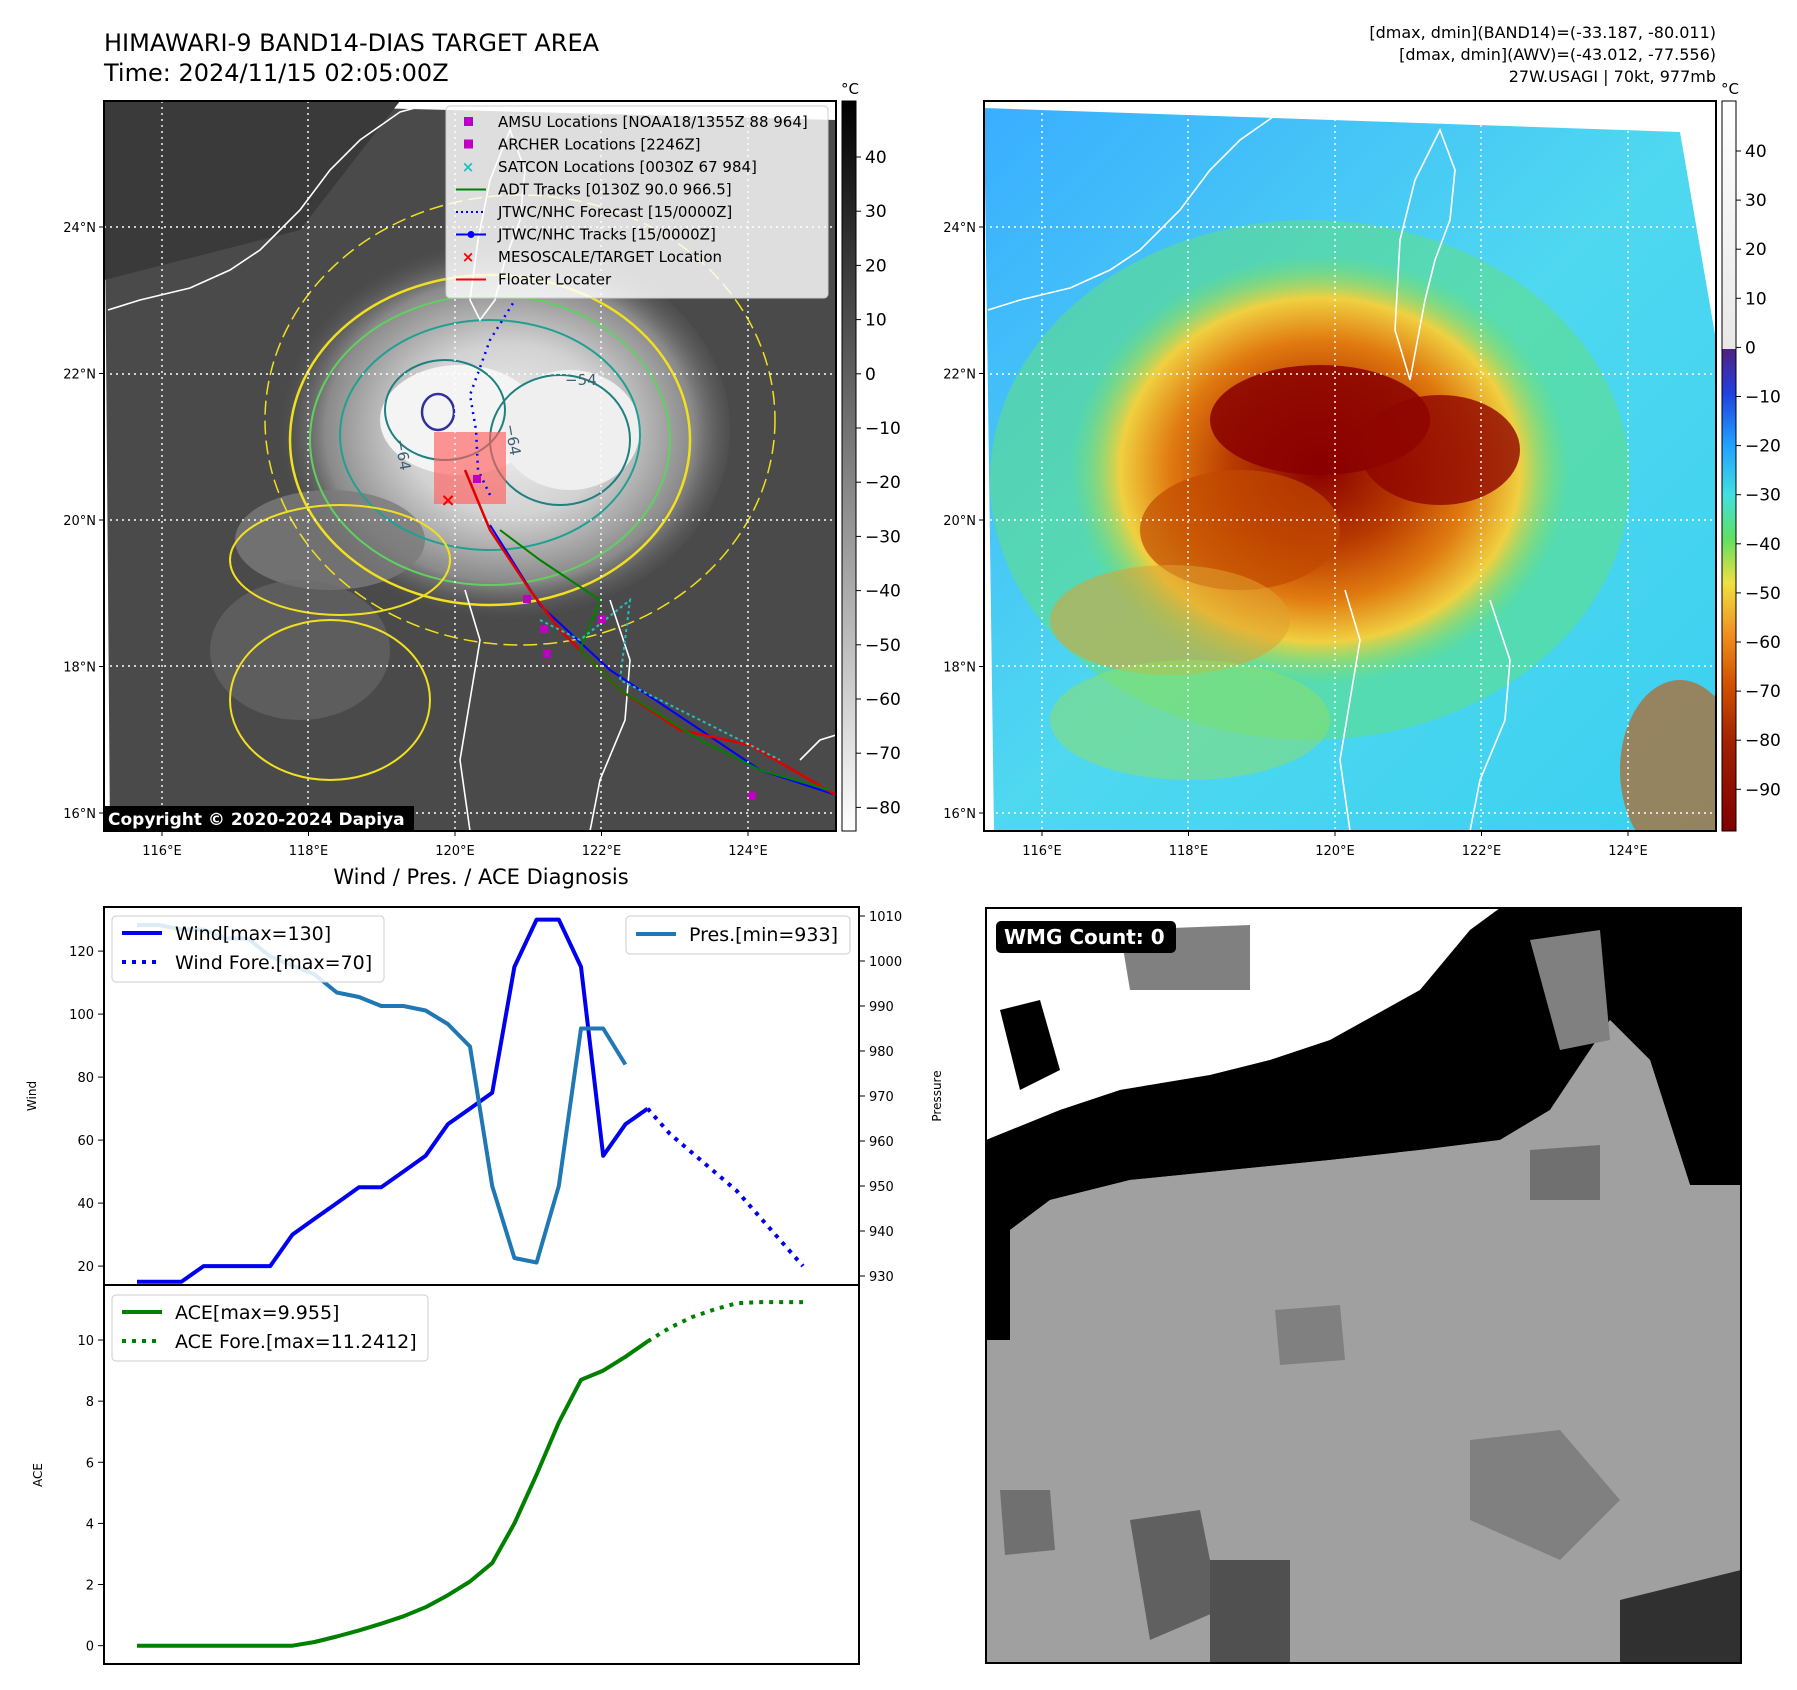  Describe the element at coordinates (256, 820) in the screenshot. I see `copyright-text: Copyright © 2020-2024 Dapiya` at that location.